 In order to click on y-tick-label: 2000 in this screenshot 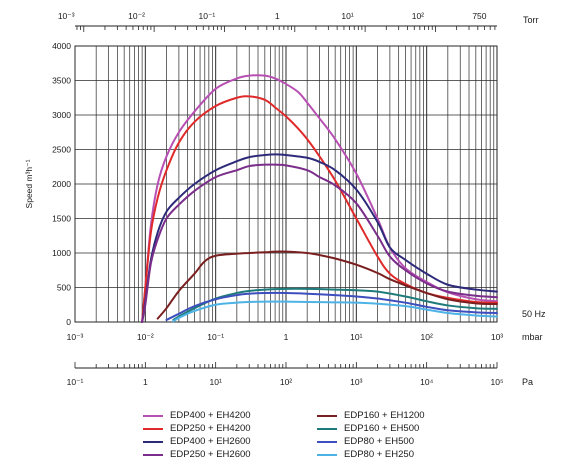, I will do `click(61, 184)`.